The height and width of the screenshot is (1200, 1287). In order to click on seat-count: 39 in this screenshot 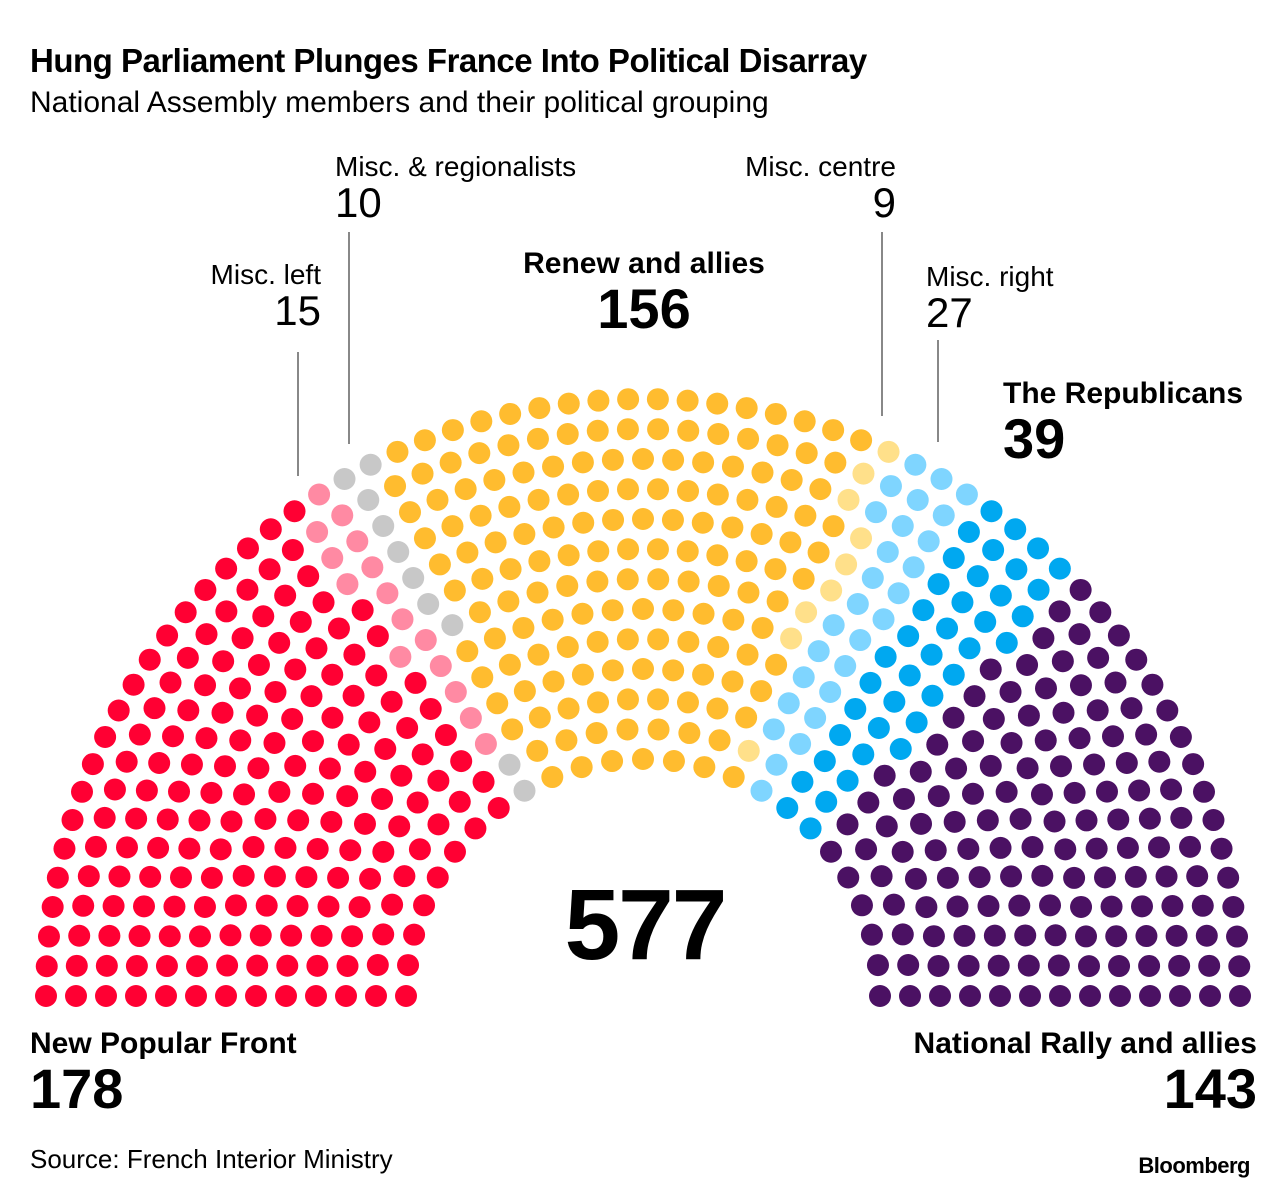, I will do `click(1034, 438)`.